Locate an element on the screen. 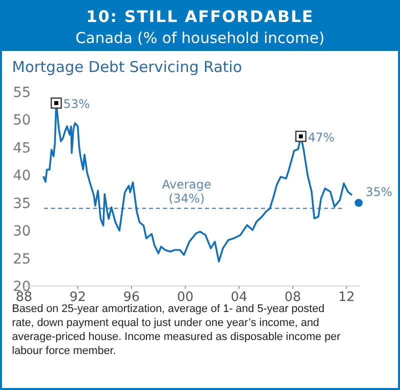 The height and width of the screenshot is (390, 400). y-tick-label: 25 is located at coordinates (22, 259).